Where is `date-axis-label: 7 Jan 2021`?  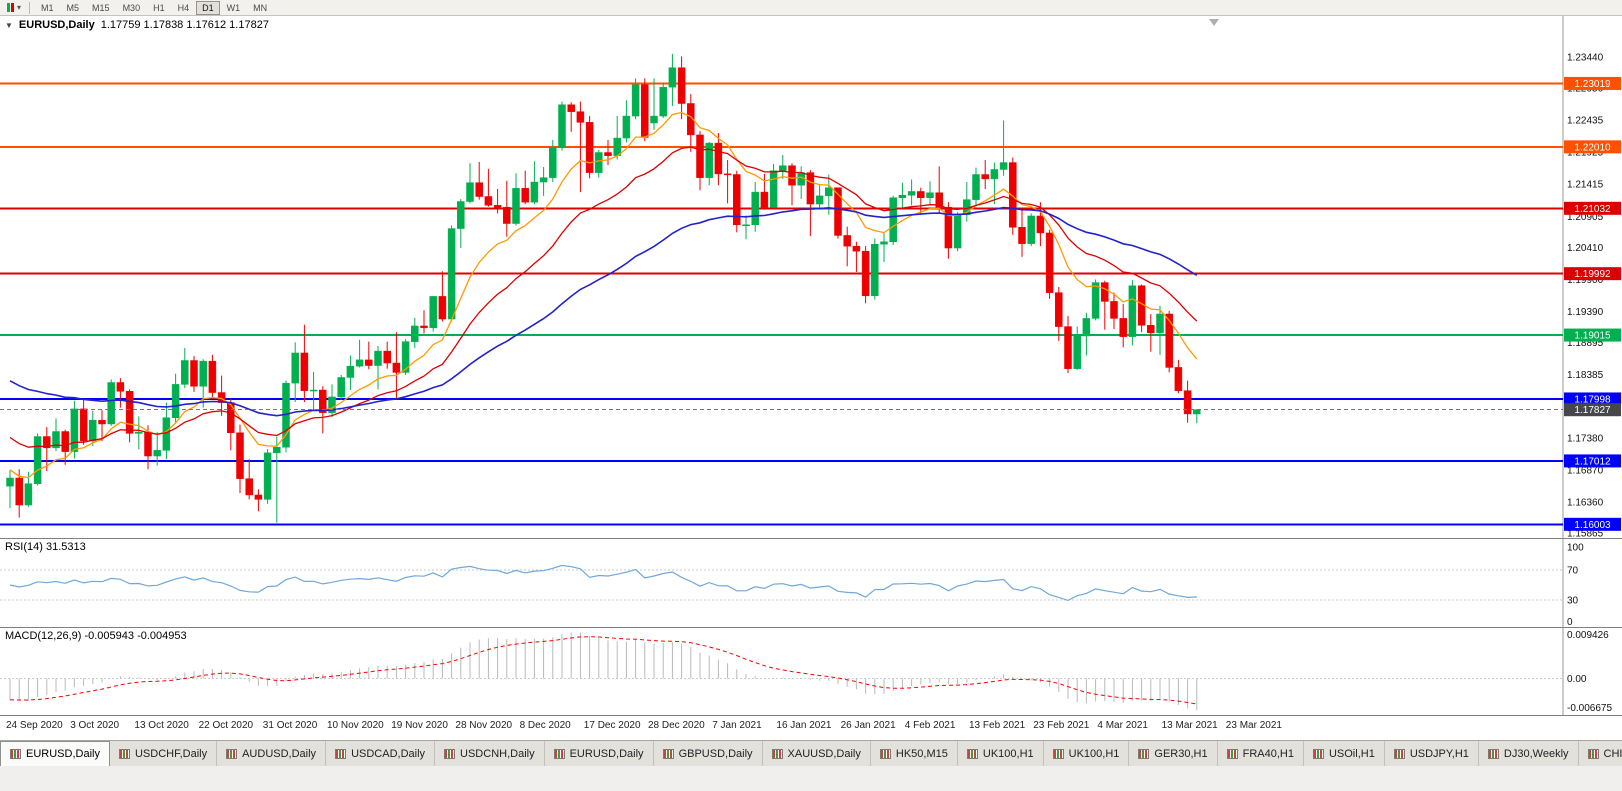
date-axis-label: 7 Jan 2021 is located at coordinates (737, 725).